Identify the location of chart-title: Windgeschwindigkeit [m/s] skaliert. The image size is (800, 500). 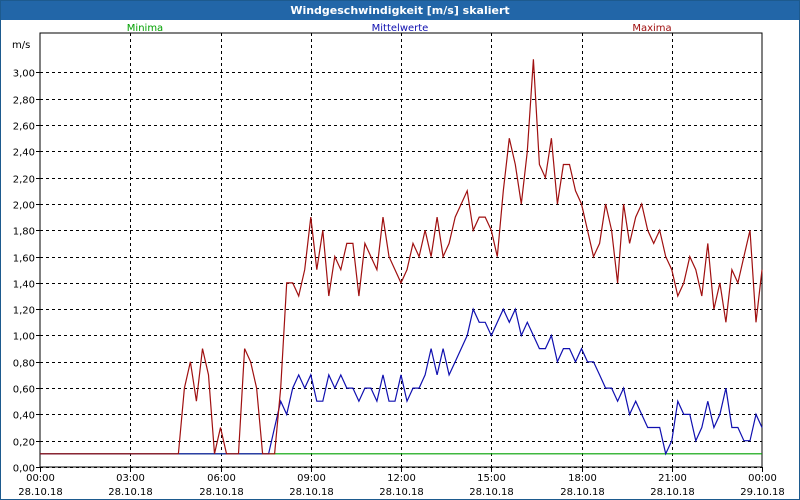
(400, 10).